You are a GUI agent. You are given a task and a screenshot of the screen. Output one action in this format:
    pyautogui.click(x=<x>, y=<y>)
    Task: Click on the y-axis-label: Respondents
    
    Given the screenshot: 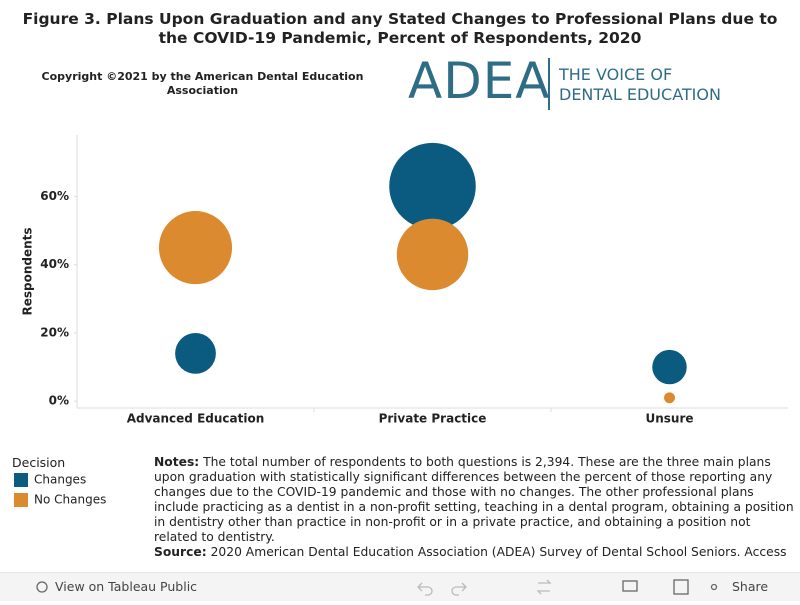 What is the action you would take?
    pyautogui.click(x=28, y=271)
    